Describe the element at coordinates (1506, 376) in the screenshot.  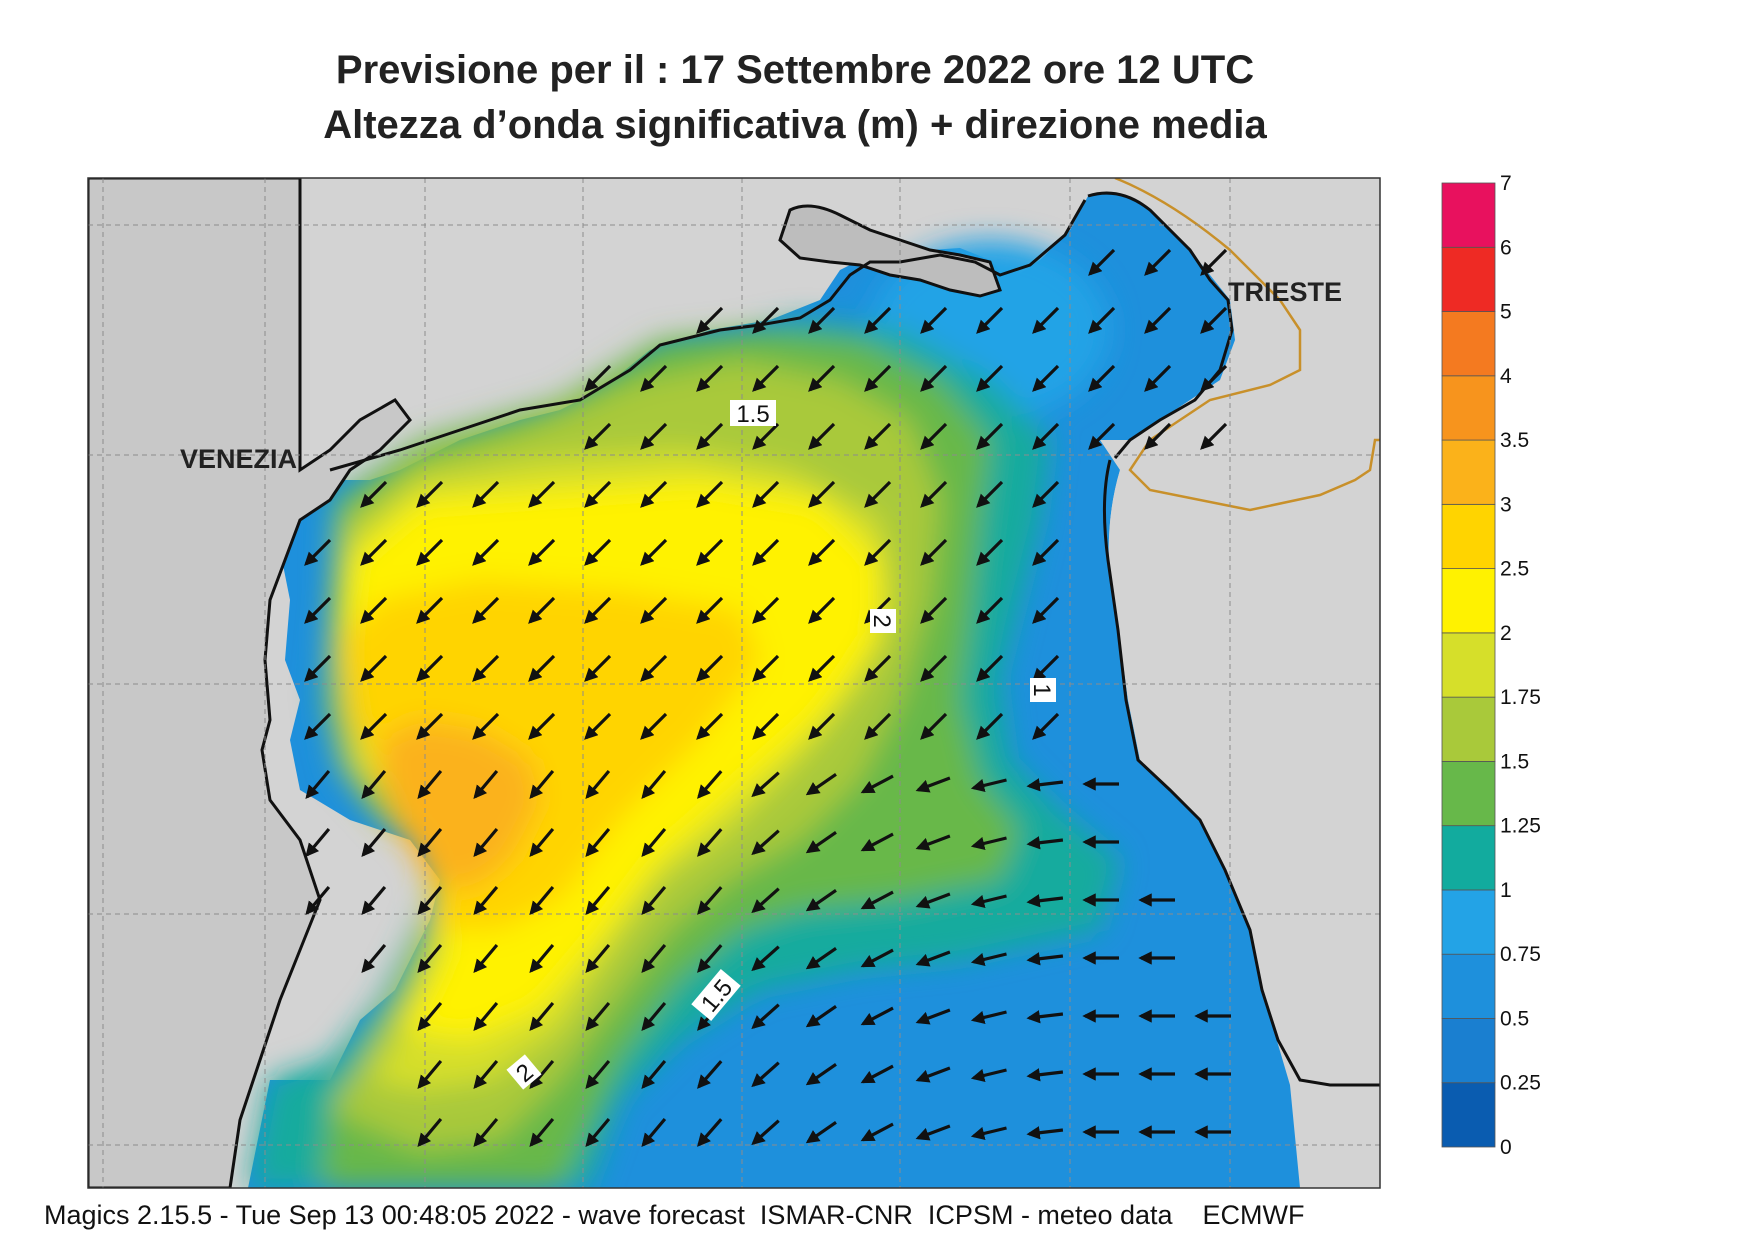
I see `colorbar-tick-label: 4` at that location.